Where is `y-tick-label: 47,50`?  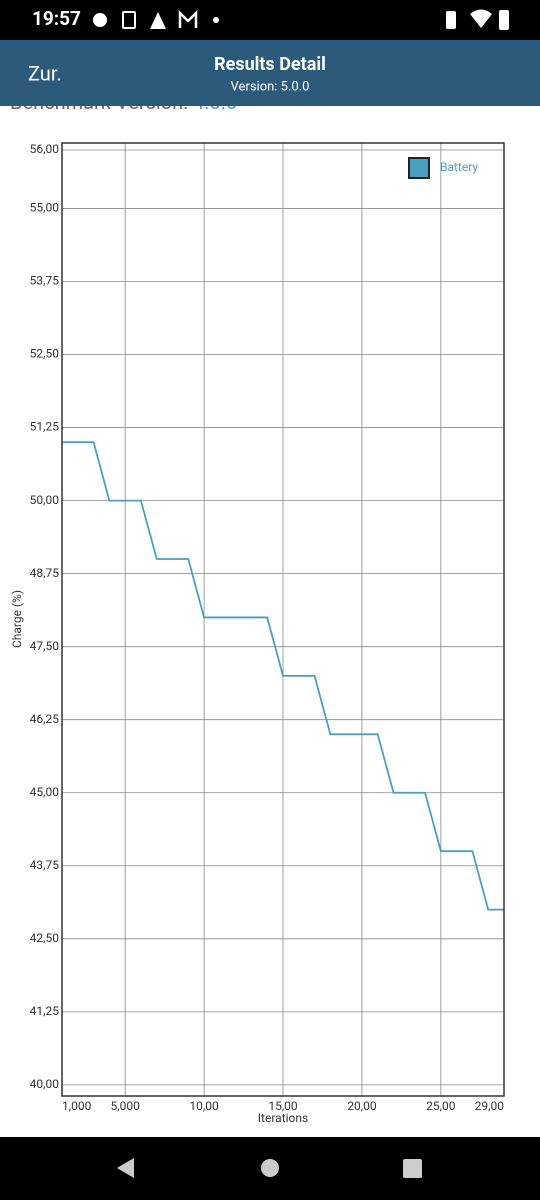
y-tick-label: 47,50 is located at coordinates (45, 646).